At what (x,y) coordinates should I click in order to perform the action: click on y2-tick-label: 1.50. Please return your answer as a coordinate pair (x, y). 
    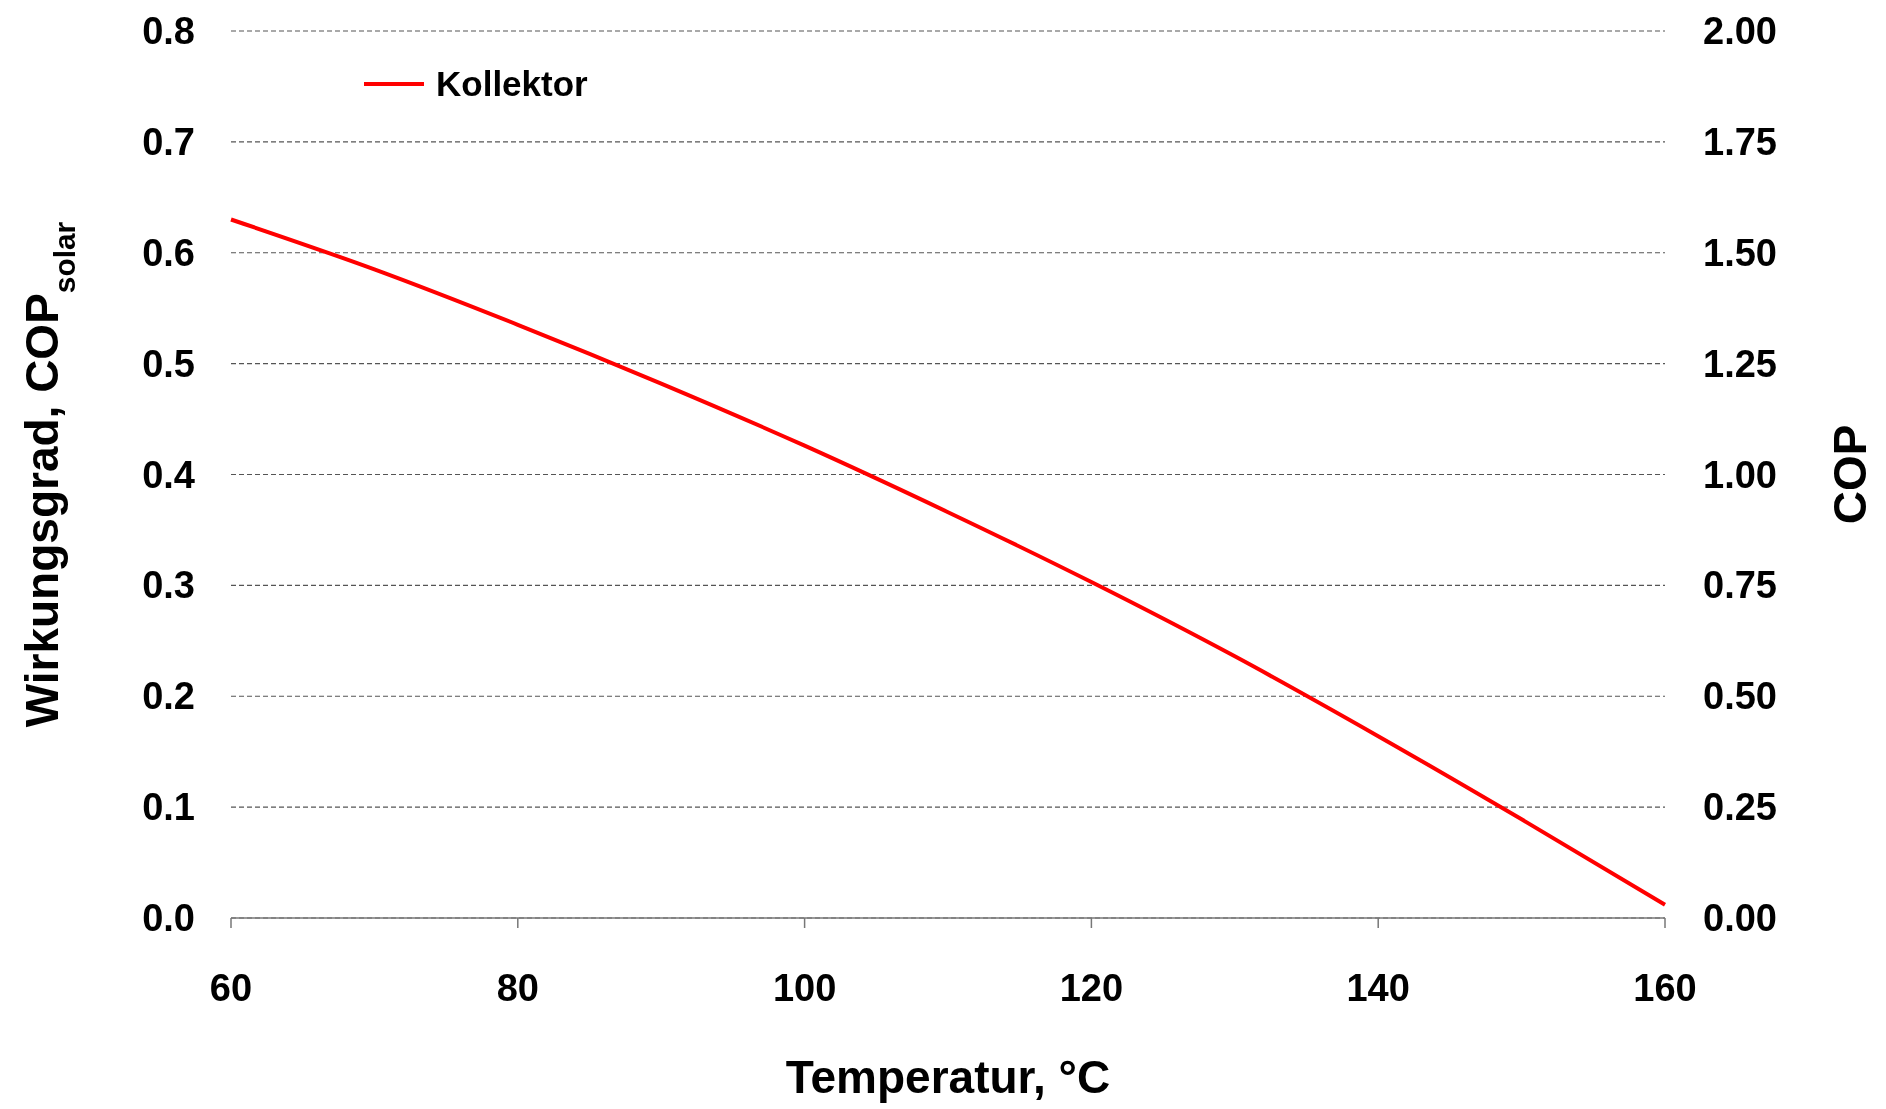
    Looking at the image, I should click on (1740, 252).